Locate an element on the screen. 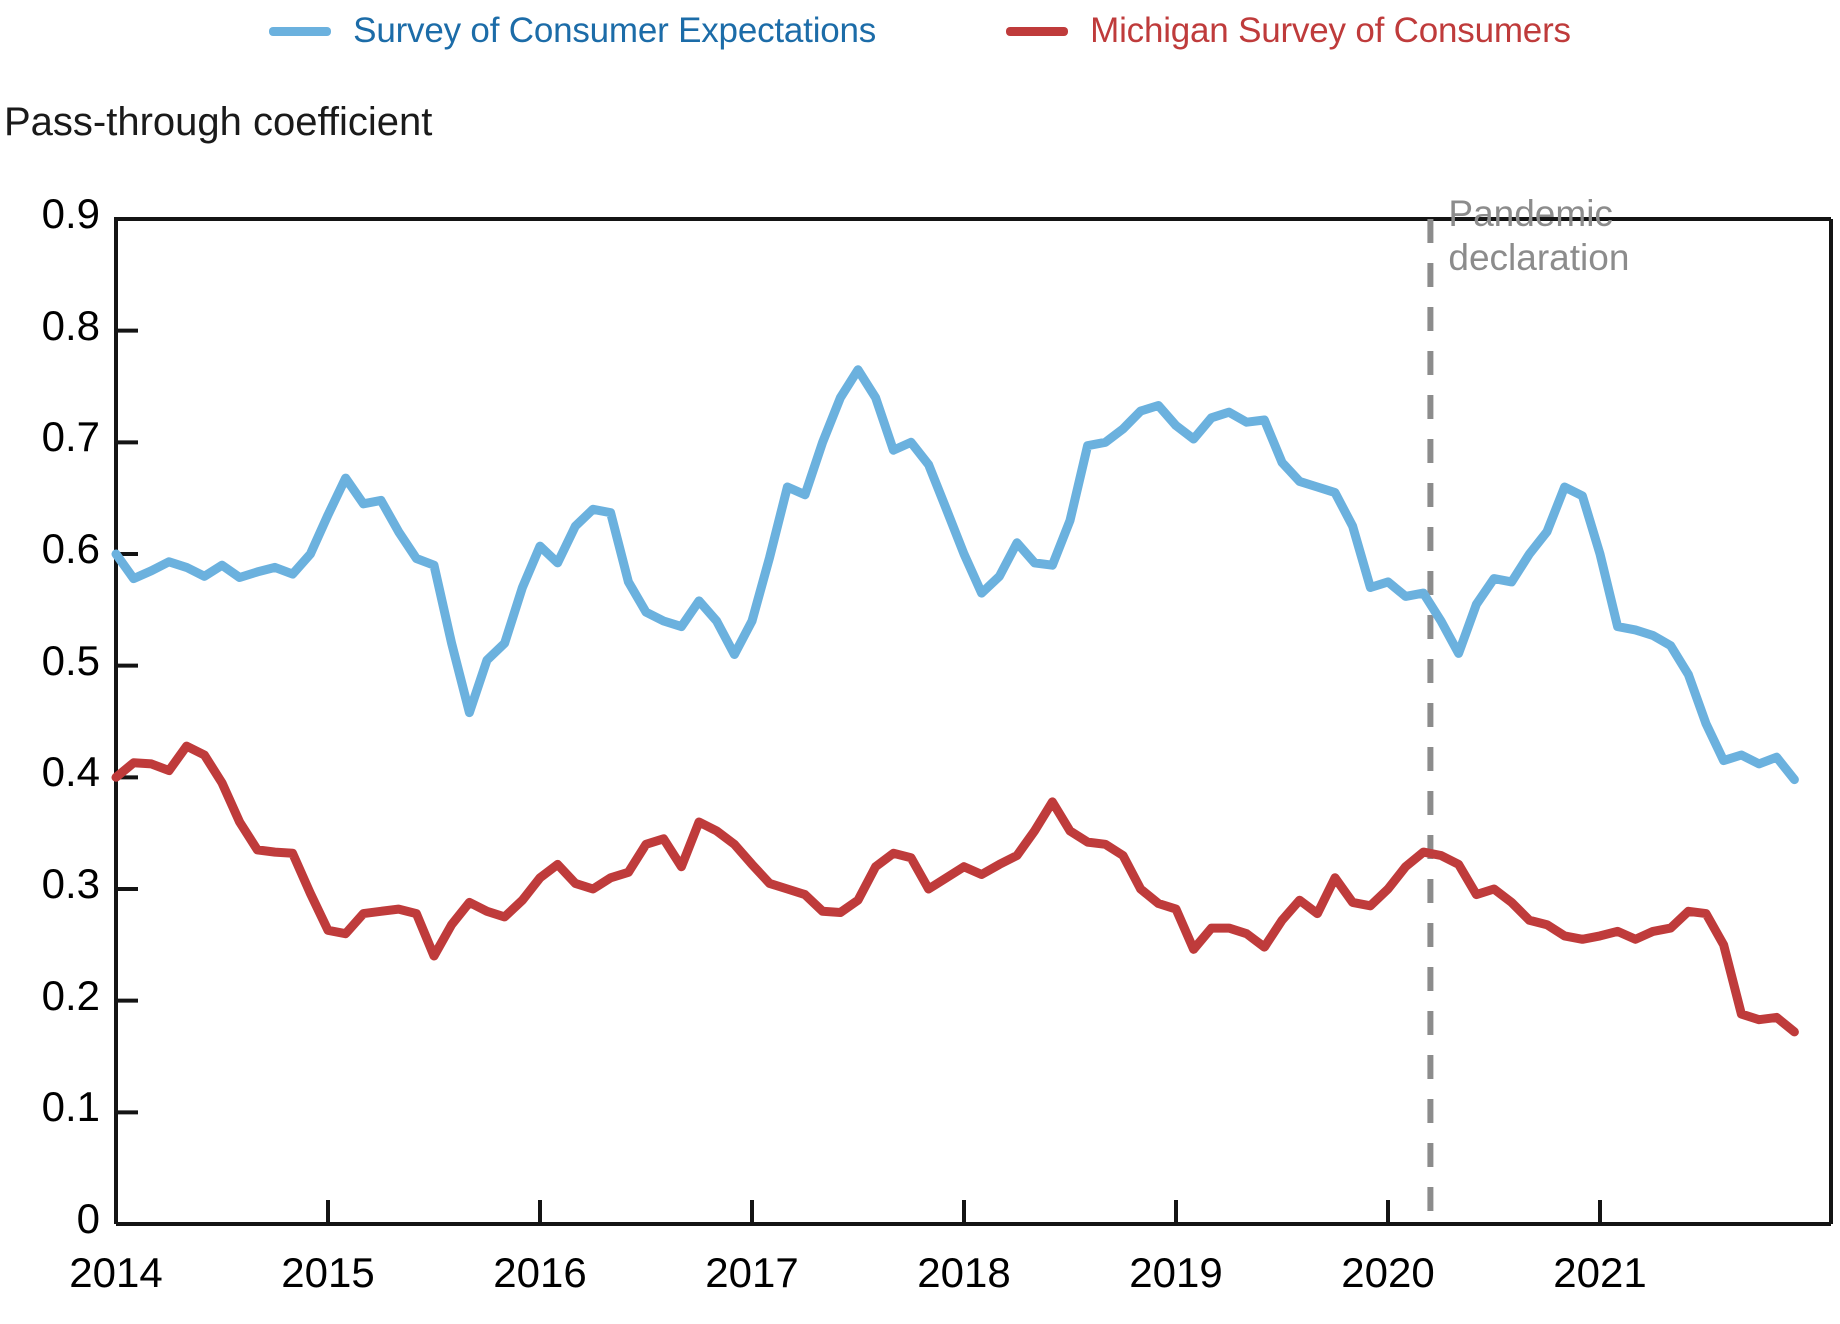 Image resolution: width=1840 pixels, height=1324 pixels. y-axis-tick-label: 0 is located at coordinates (88, 1218).